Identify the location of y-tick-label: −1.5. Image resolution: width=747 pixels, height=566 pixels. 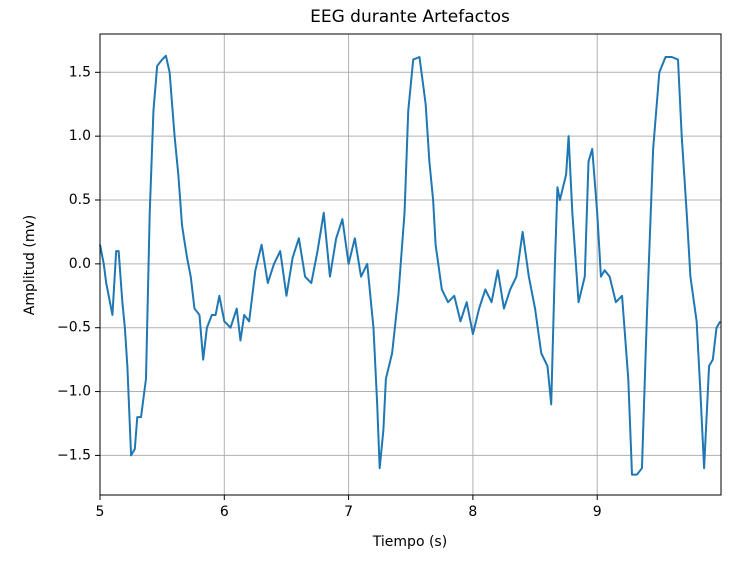
(74, 455).